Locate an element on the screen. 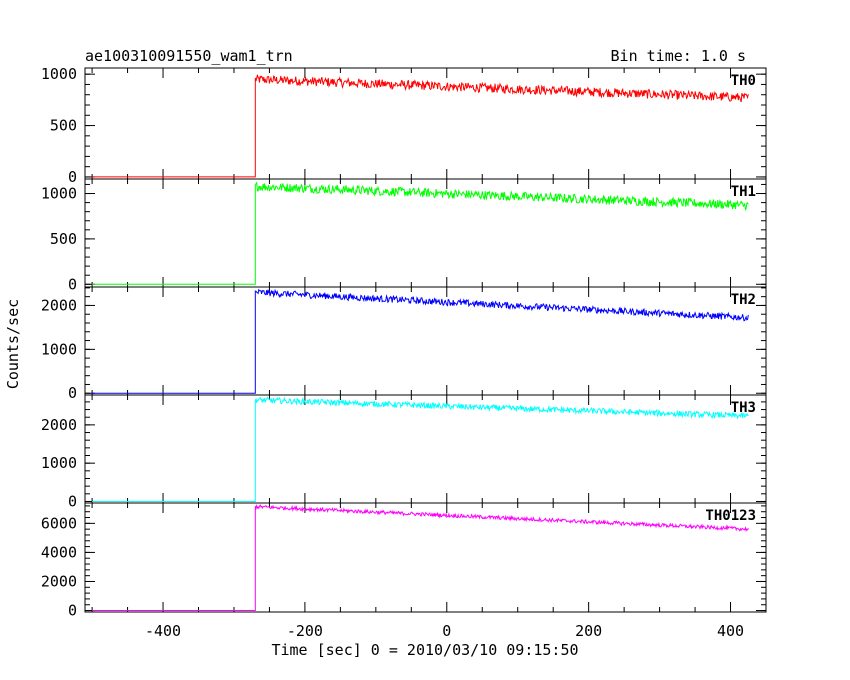  x-axis-title: Time [sec] 0 = 2010/03/10 09:15:50 is located at coordinates (424, 650).